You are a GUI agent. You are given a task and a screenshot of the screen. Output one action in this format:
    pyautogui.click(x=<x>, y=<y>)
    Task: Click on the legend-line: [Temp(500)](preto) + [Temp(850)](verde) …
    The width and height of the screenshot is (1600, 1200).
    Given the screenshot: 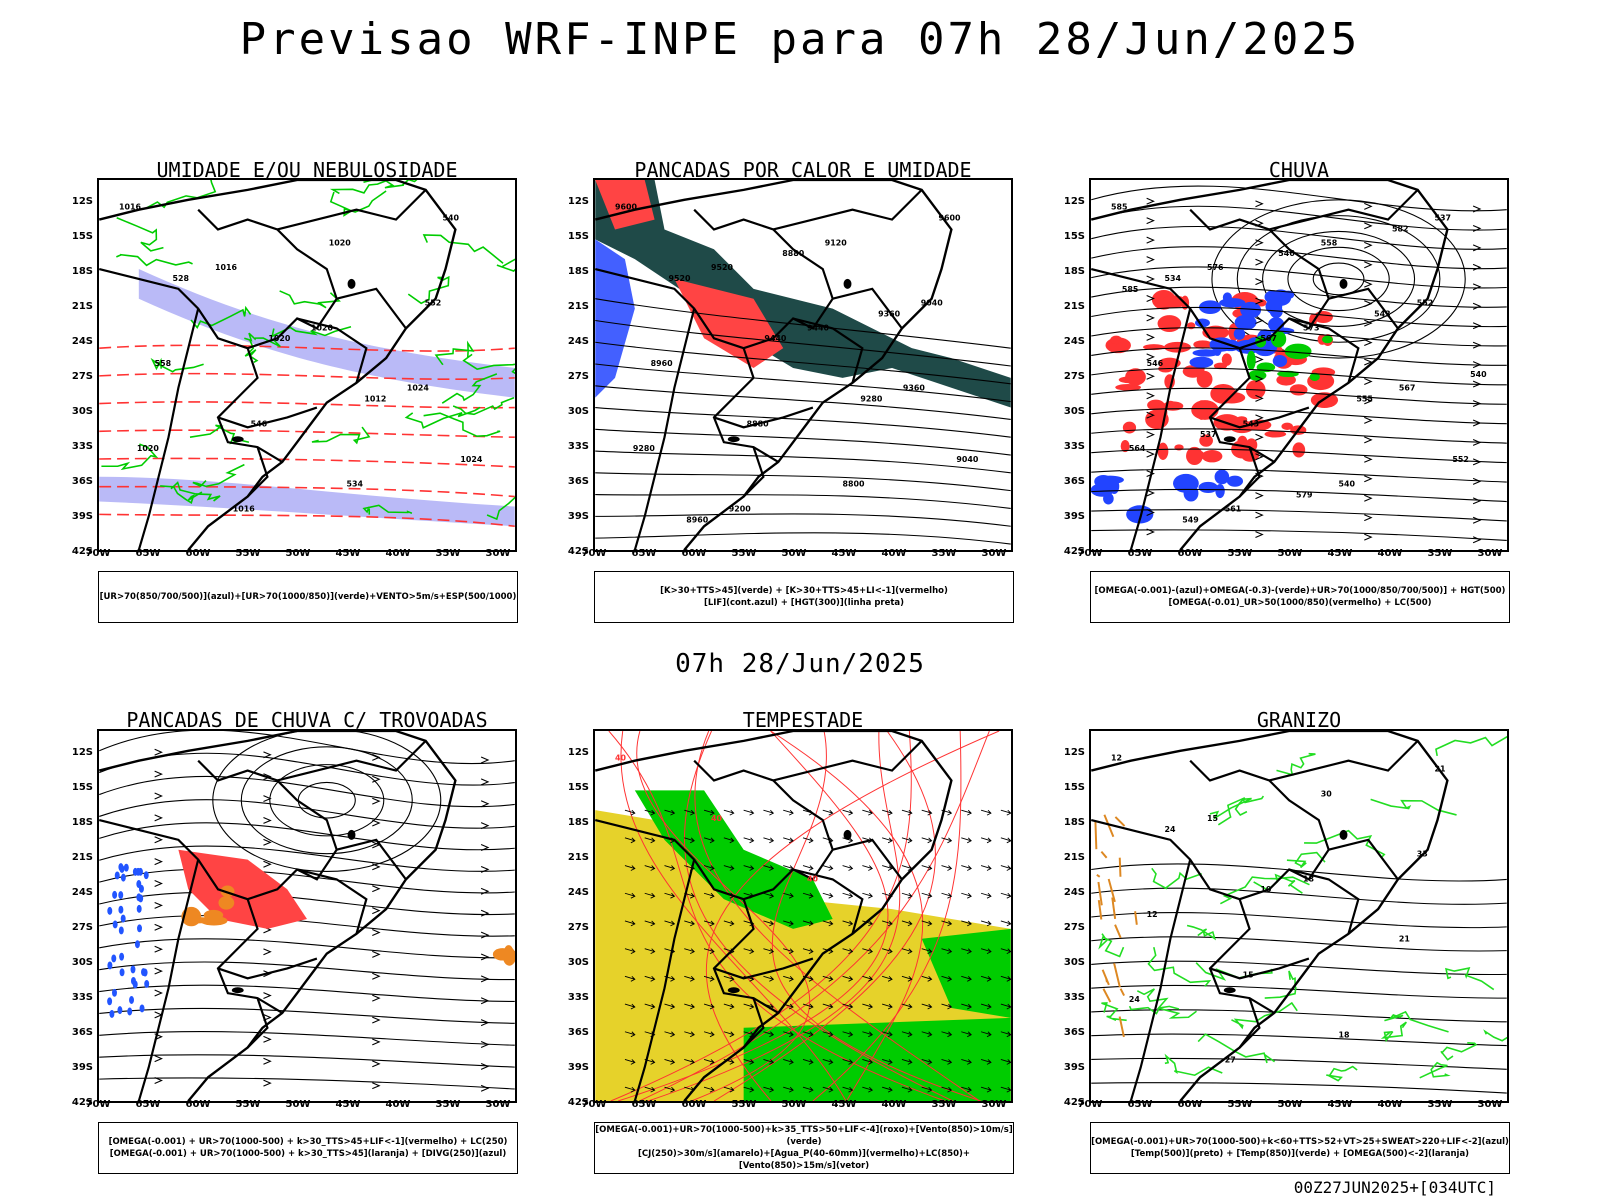 What is the action you would take?
    pyautogui.click(x=1300, y=1154)
    